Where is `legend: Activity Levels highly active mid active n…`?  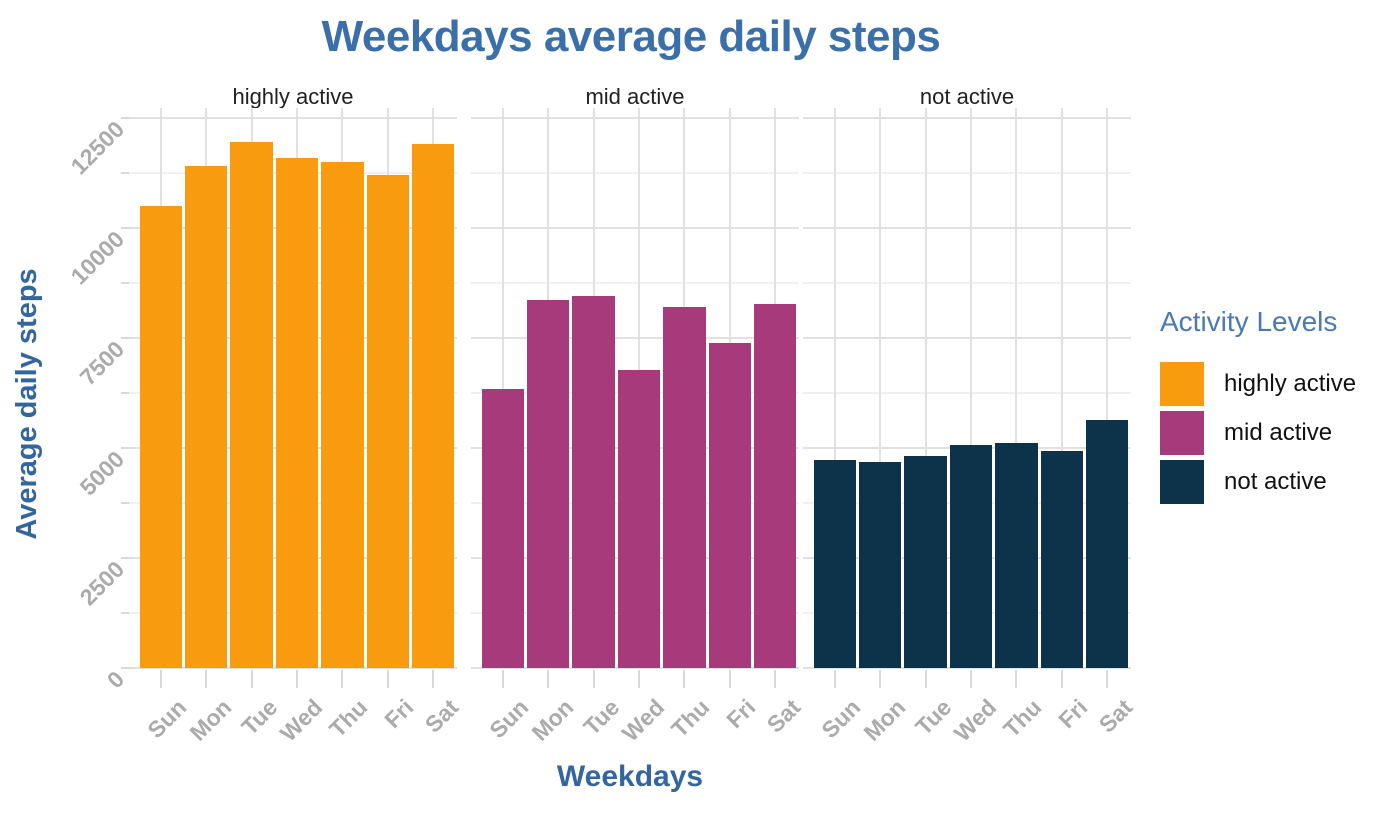 legend: Activity Levels highly active mid active n… is located at coordinates (1279, 407).